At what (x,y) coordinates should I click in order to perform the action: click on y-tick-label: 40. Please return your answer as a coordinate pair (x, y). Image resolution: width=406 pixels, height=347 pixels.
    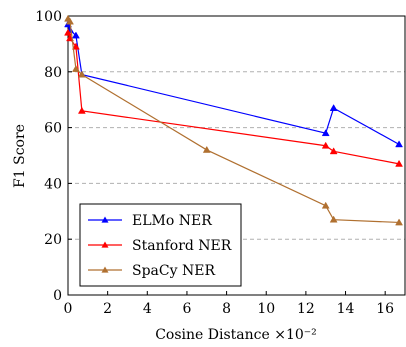
    Looking at the image, I should click on (53, 184).